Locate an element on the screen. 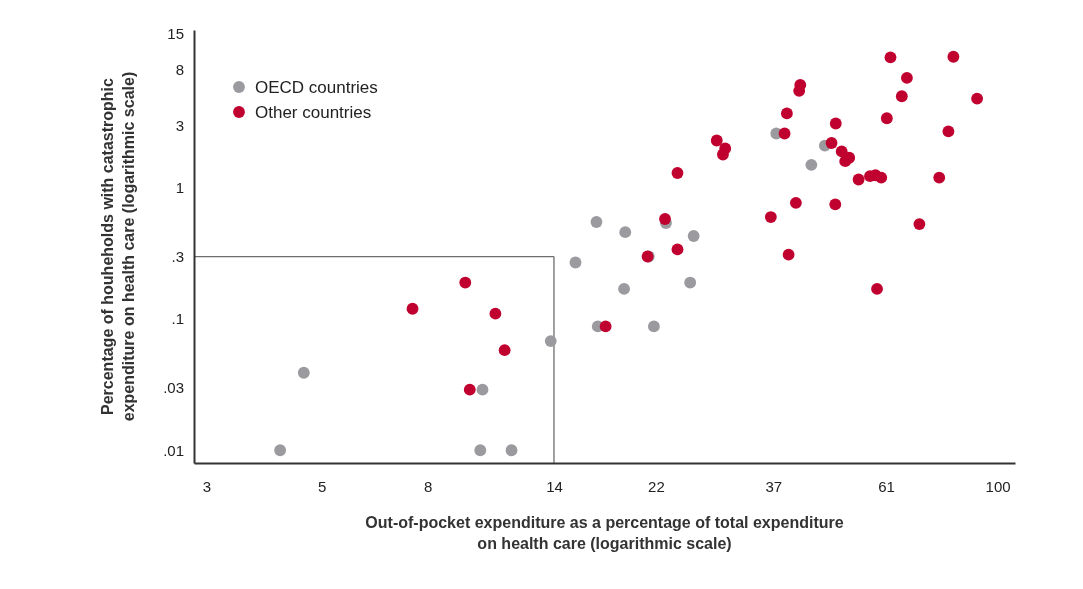  x-tick-label: 61 is located at coordinates (886, 486).